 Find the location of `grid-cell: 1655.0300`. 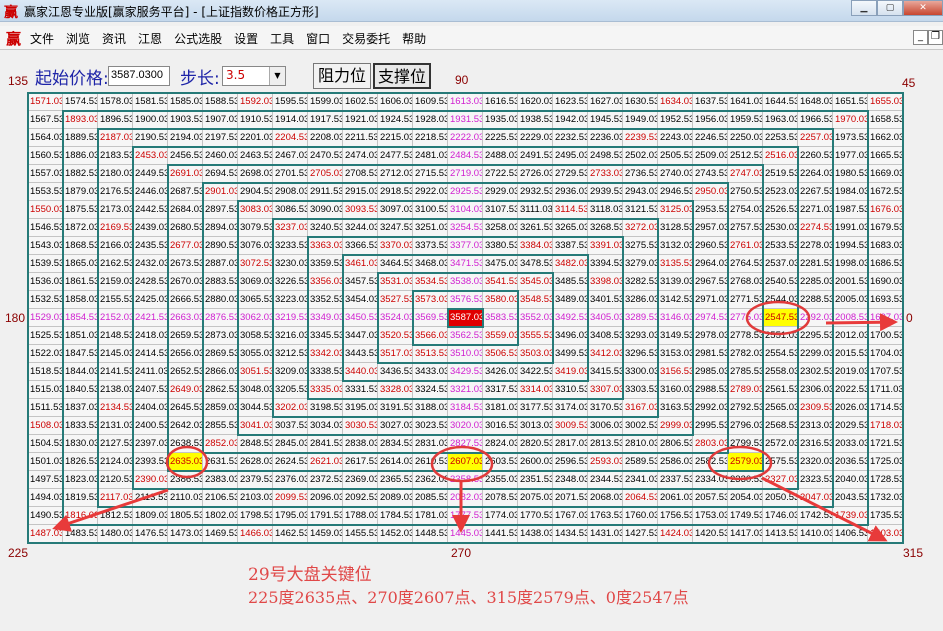

grid-cell: 1655.0300 is located at coordinates (885, 102).